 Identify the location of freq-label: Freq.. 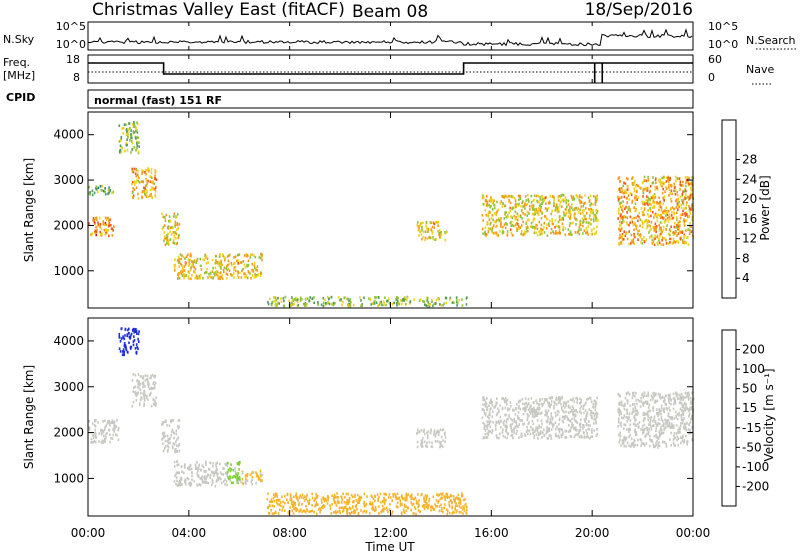
(16, 62).